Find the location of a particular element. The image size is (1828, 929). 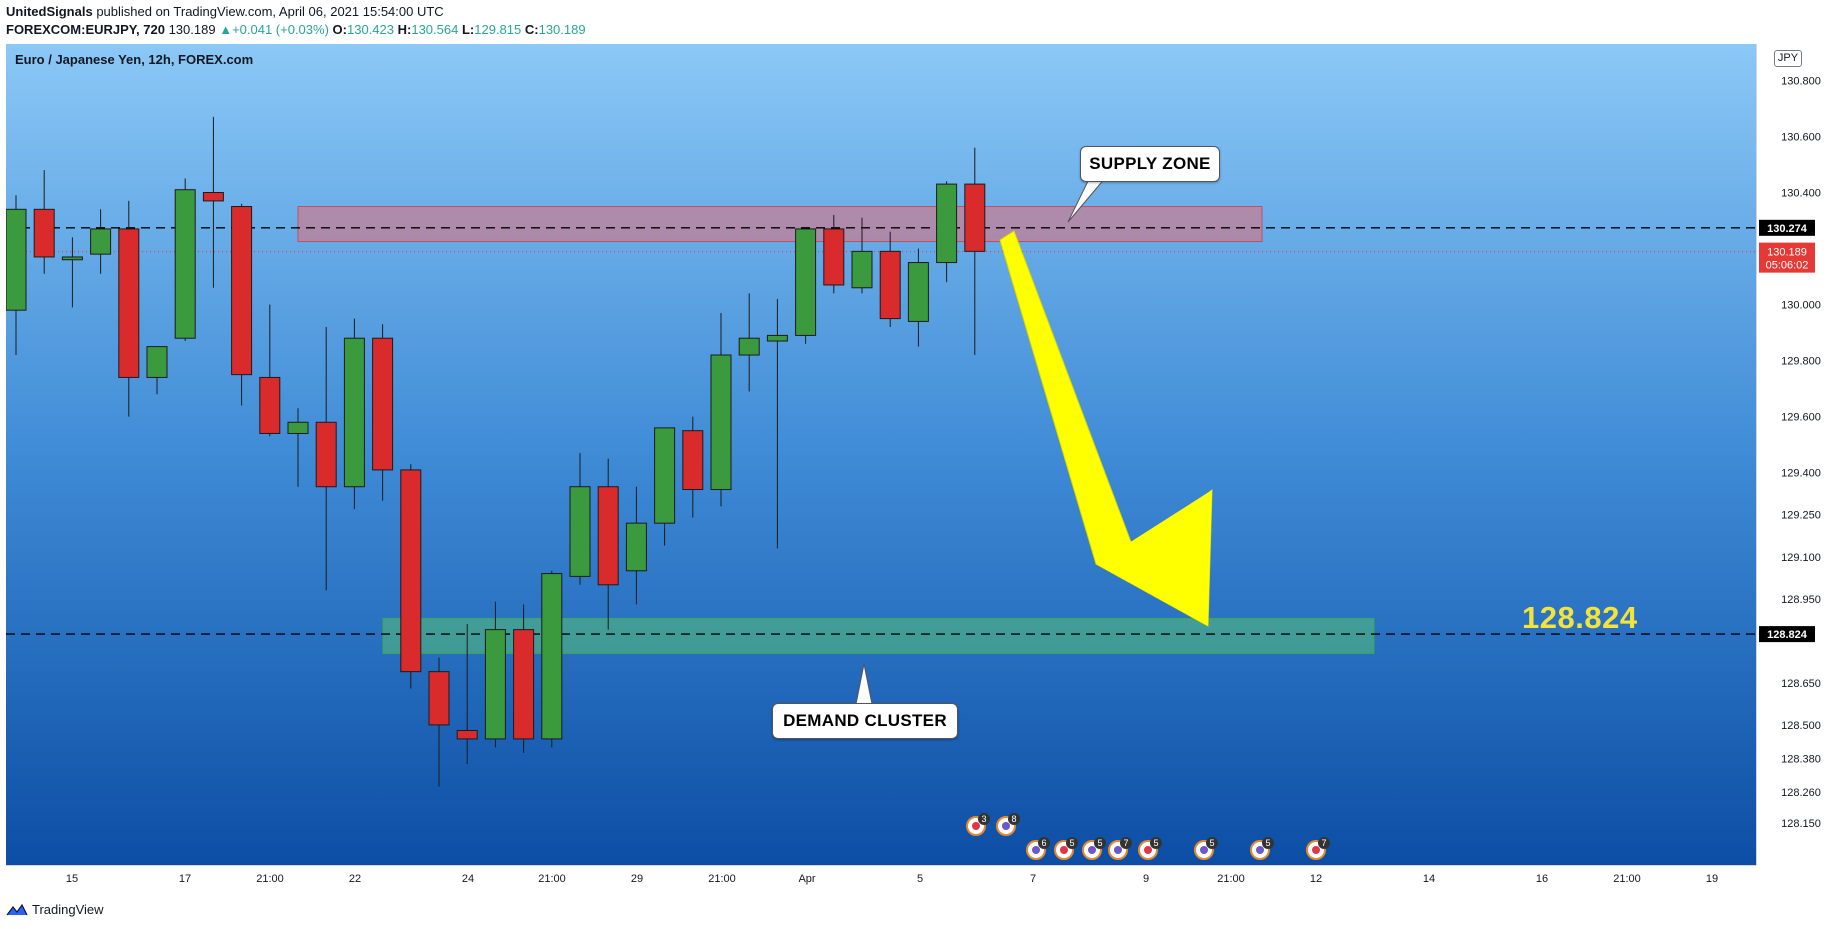

price-tick-13: 128.260 is located at coordinates (1801, 793).